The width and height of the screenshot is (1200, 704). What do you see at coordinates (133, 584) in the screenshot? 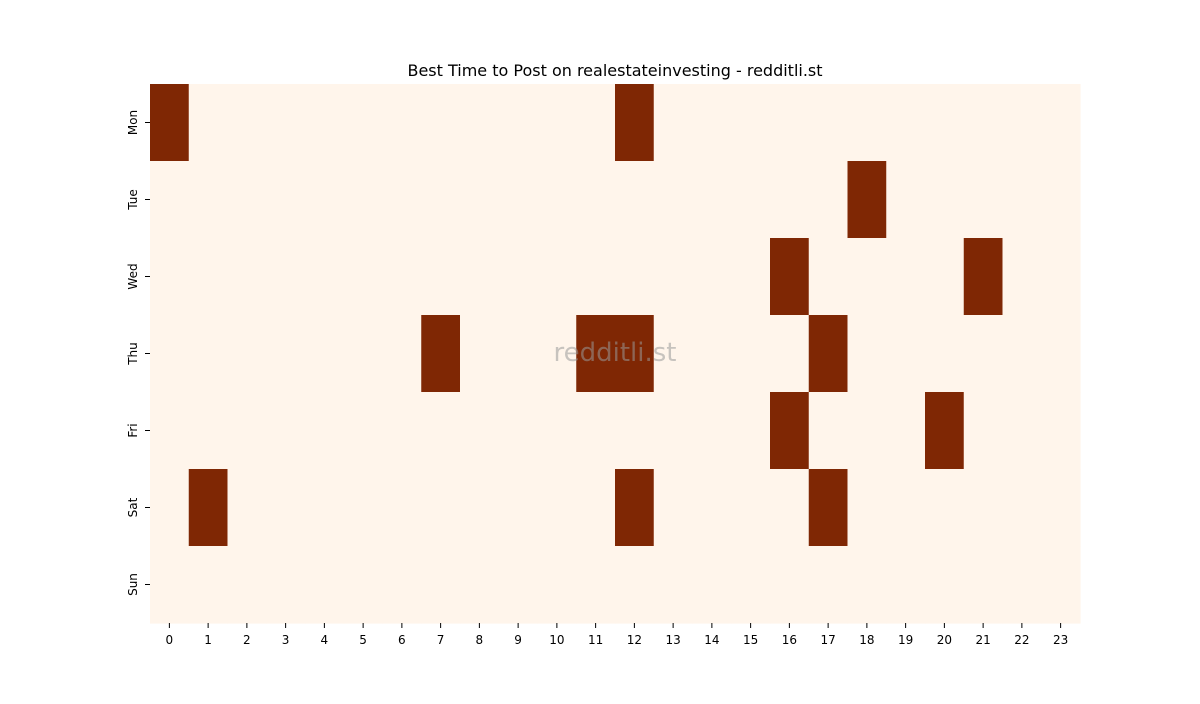
I see `y-tick-label: Sun` at bounding box center [133, 584].